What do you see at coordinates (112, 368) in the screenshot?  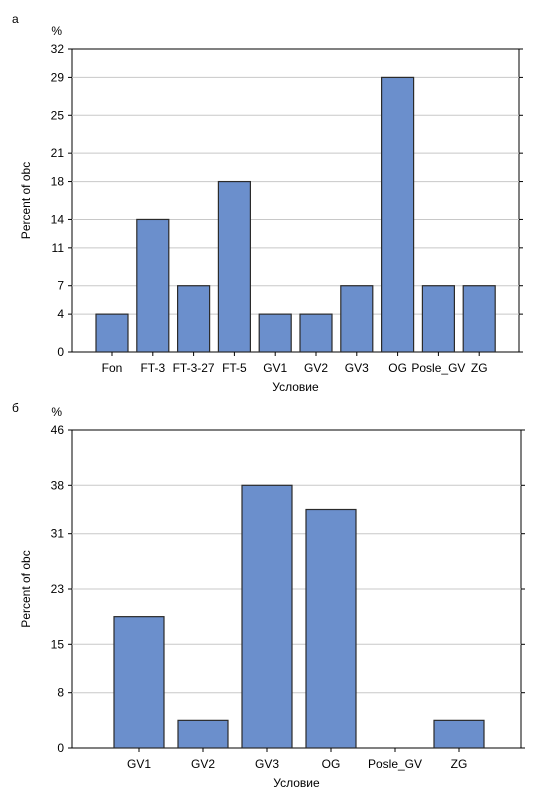 I see `x-tick-label: Fon` at bounding box center [112, 368].